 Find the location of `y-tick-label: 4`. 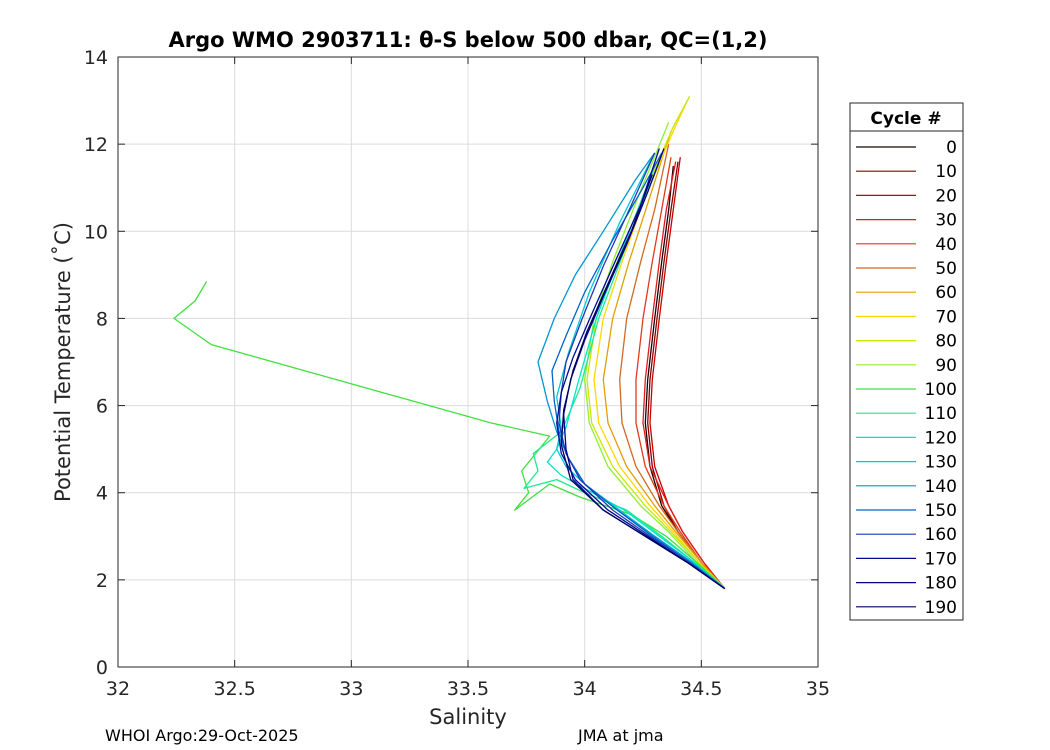

y-tick-label: 4 is located at coordinates (102, 494).